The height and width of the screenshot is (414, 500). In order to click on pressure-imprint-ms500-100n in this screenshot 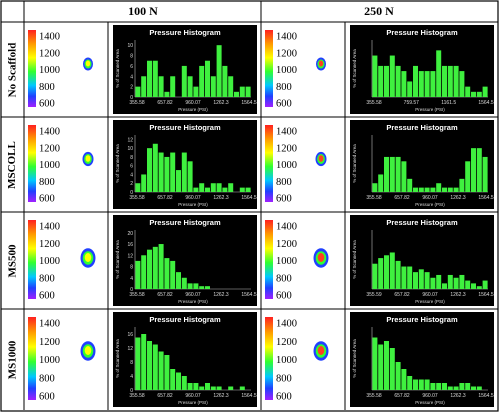, I will do `click(88, 258)`.